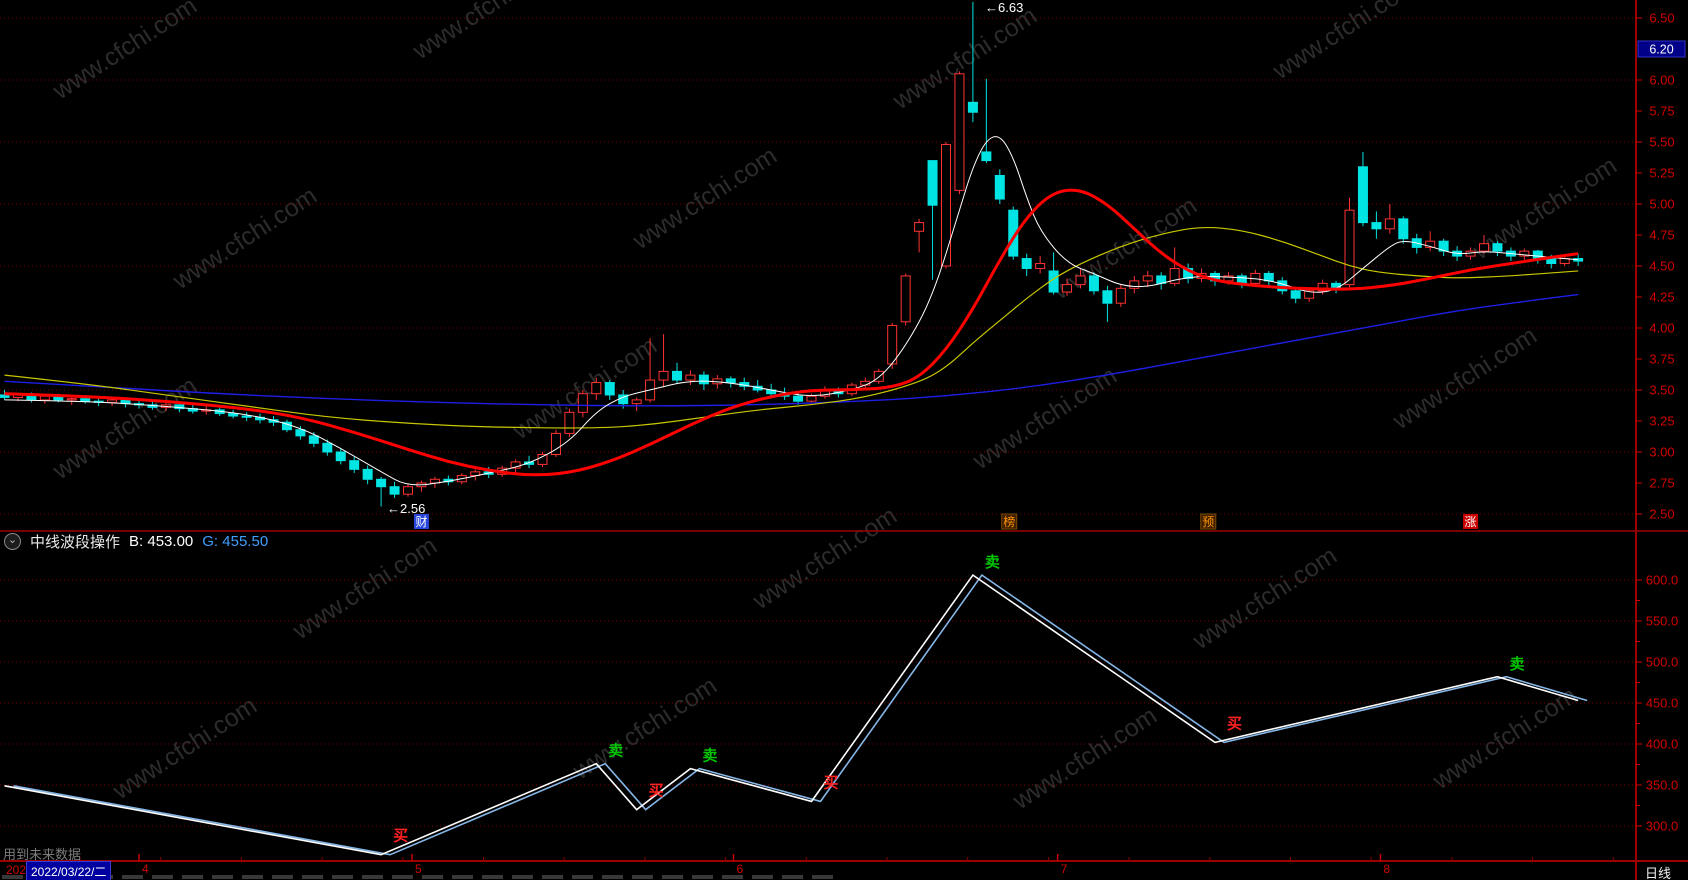 The height and width of the screenshot is (880, 1688). What do you see at coordinates (1658, 873) in the screenshot?
I see `period-selector: 日线` at bounding box center [1658, 873].